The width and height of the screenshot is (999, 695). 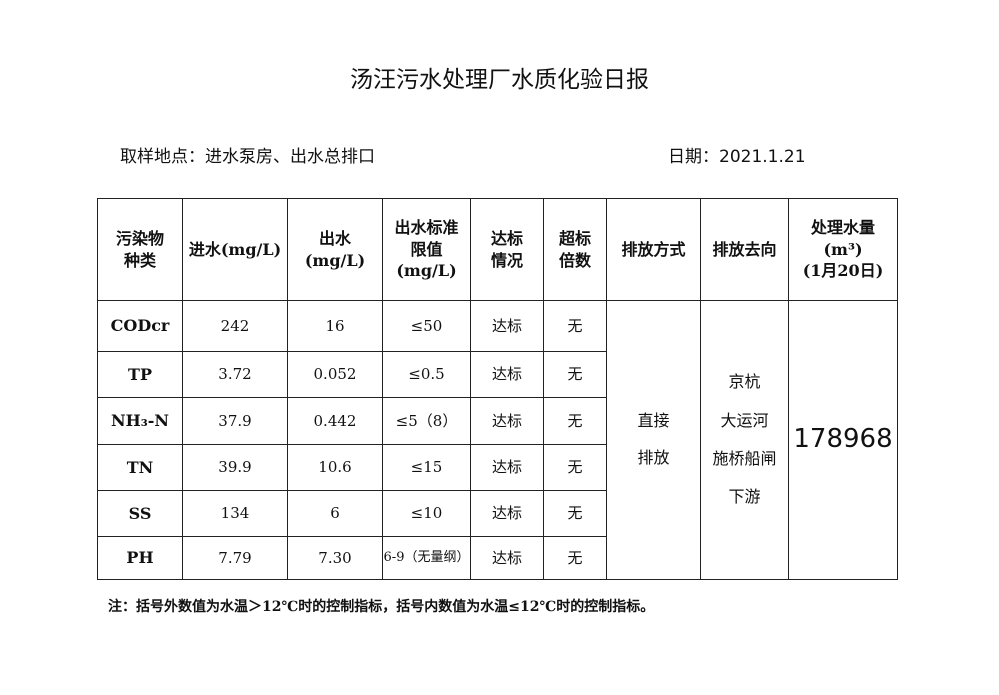 I want to click on cell-method: 直接 排放, so click(x=653, y=440).